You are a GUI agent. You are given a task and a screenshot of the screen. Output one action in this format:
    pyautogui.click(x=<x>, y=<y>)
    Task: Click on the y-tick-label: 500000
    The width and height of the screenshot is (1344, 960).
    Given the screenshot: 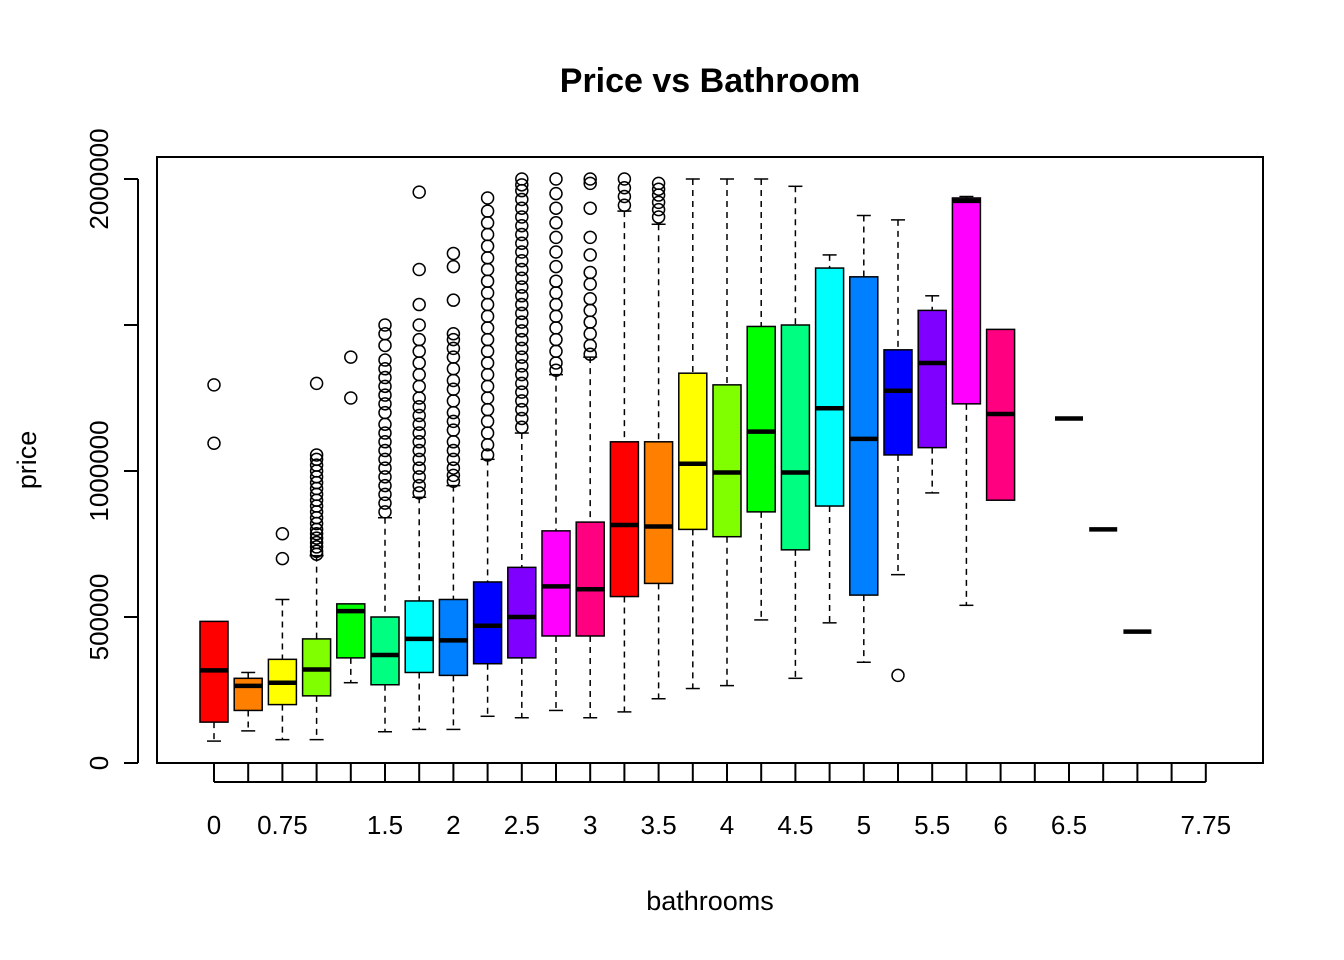 What is the action you would take?
    pyautogui.click(x=99, y=617)
    